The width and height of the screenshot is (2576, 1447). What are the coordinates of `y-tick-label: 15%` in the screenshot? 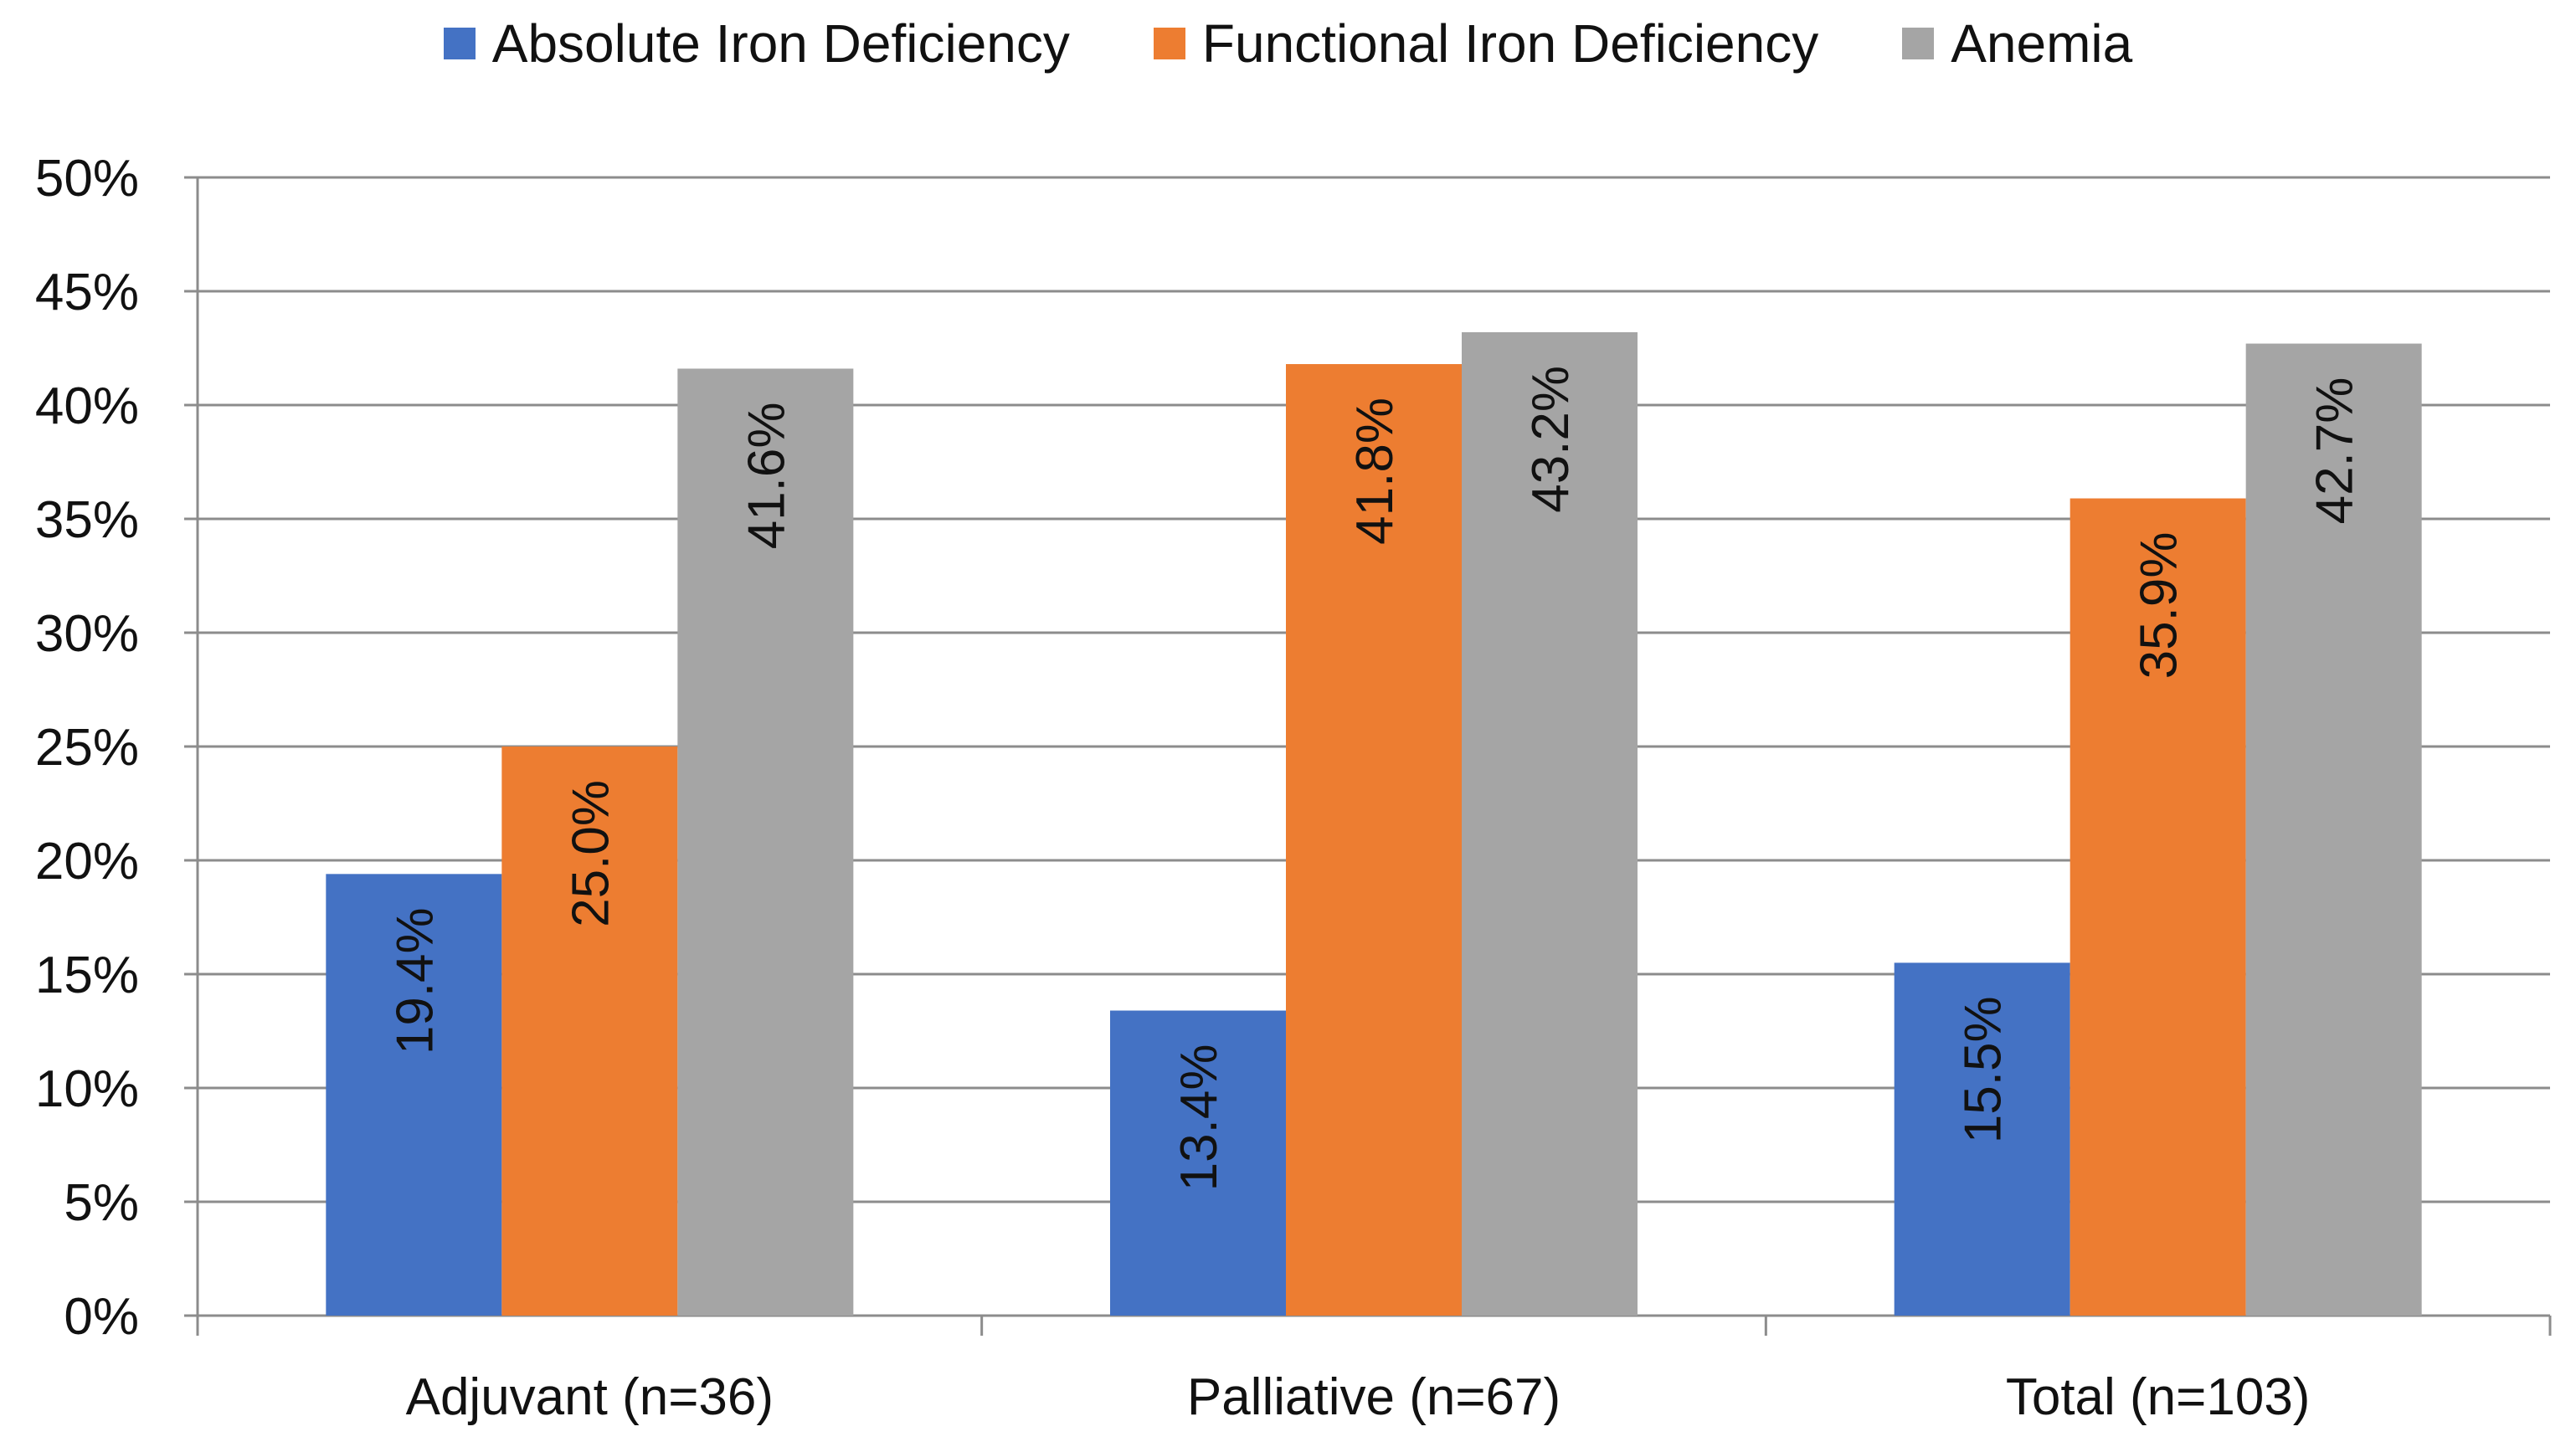 It's located at (87, 975).